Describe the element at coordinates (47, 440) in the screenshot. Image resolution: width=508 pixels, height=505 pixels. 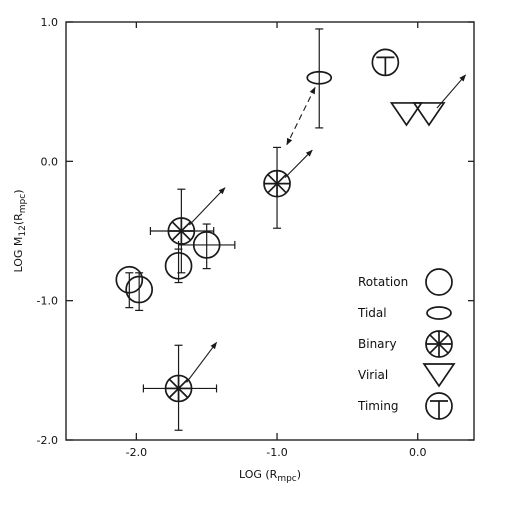
I see `y-tick-label: -2.0` at that location.